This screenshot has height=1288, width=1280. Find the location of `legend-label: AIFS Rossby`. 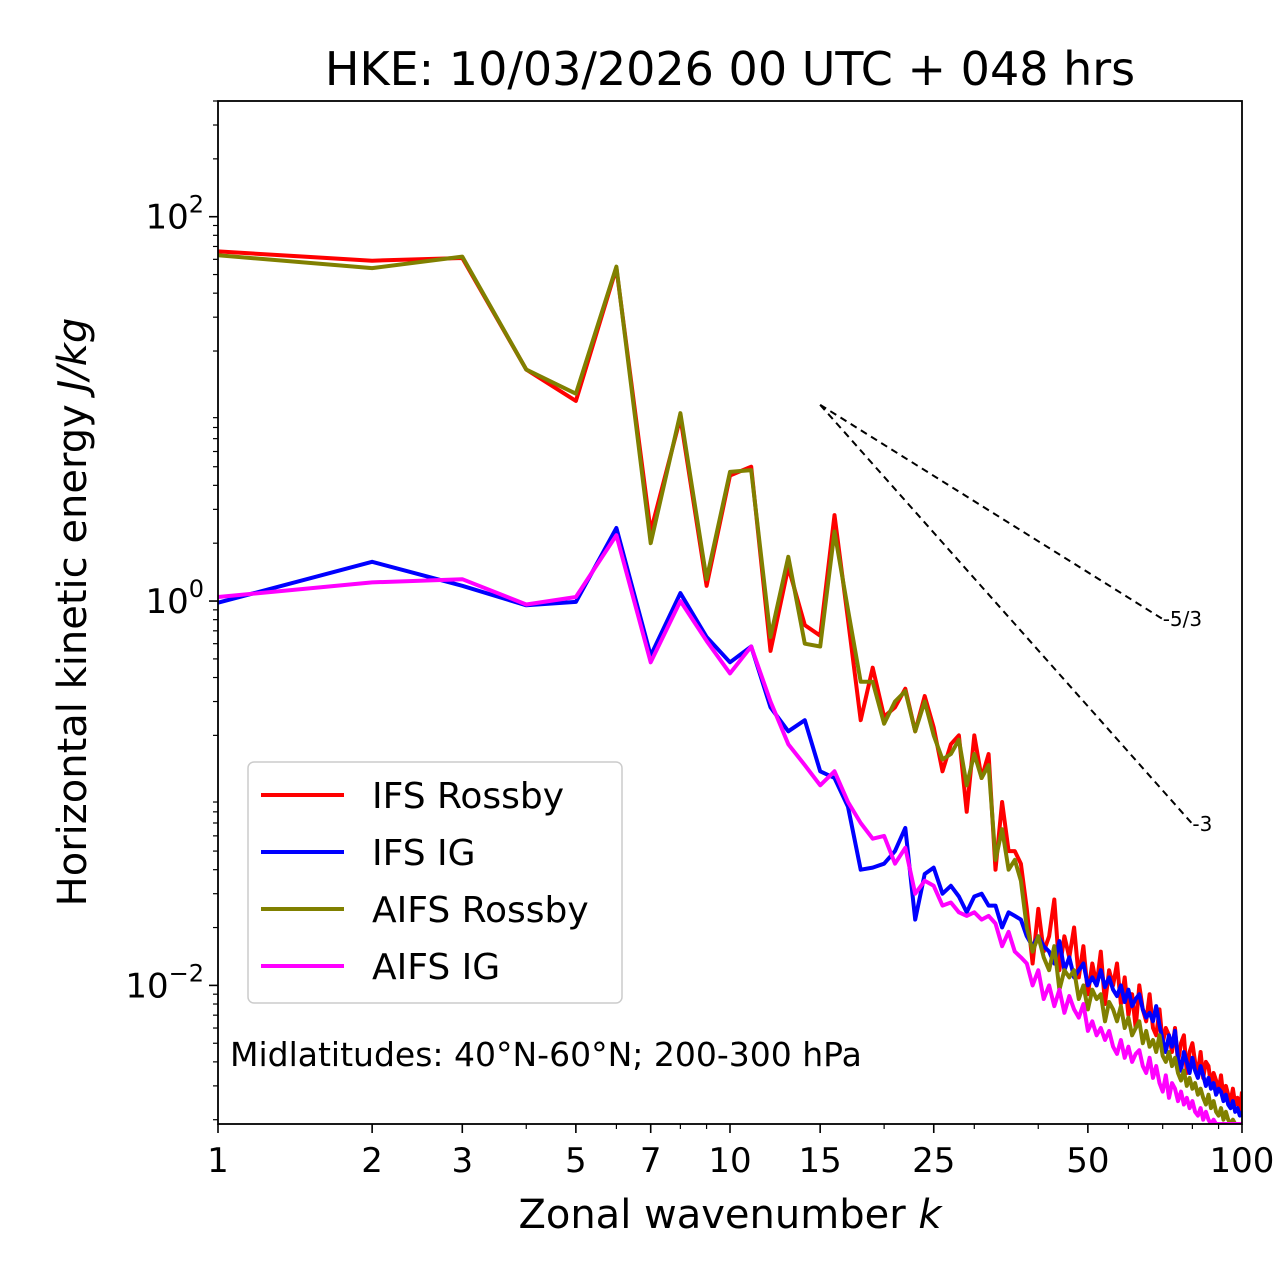

legend-label: AIFS Rossby is located at coordinates (480, 910).